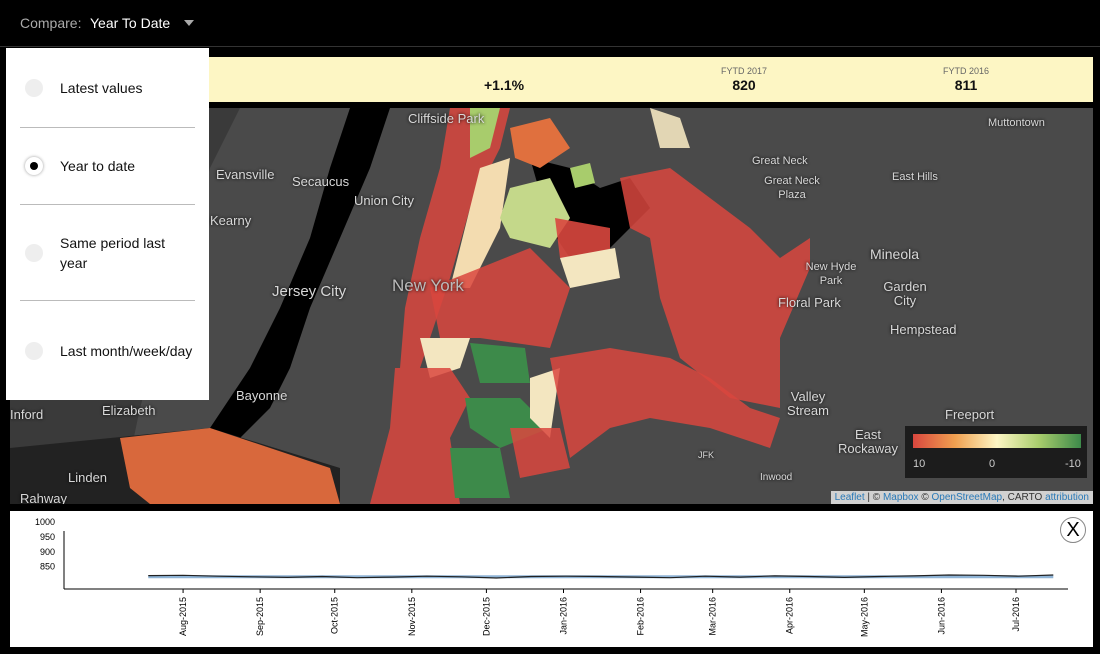 This screenshot has height=654, width=1100. I want to click on place-label: Muttontown, so click(1016, 123).